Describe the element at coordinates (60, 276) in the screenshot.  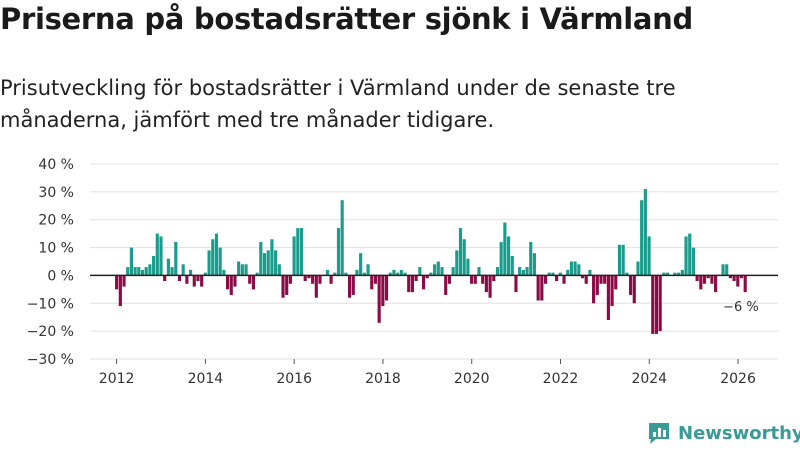
I see `y-tick-label: 0 %` at that location.